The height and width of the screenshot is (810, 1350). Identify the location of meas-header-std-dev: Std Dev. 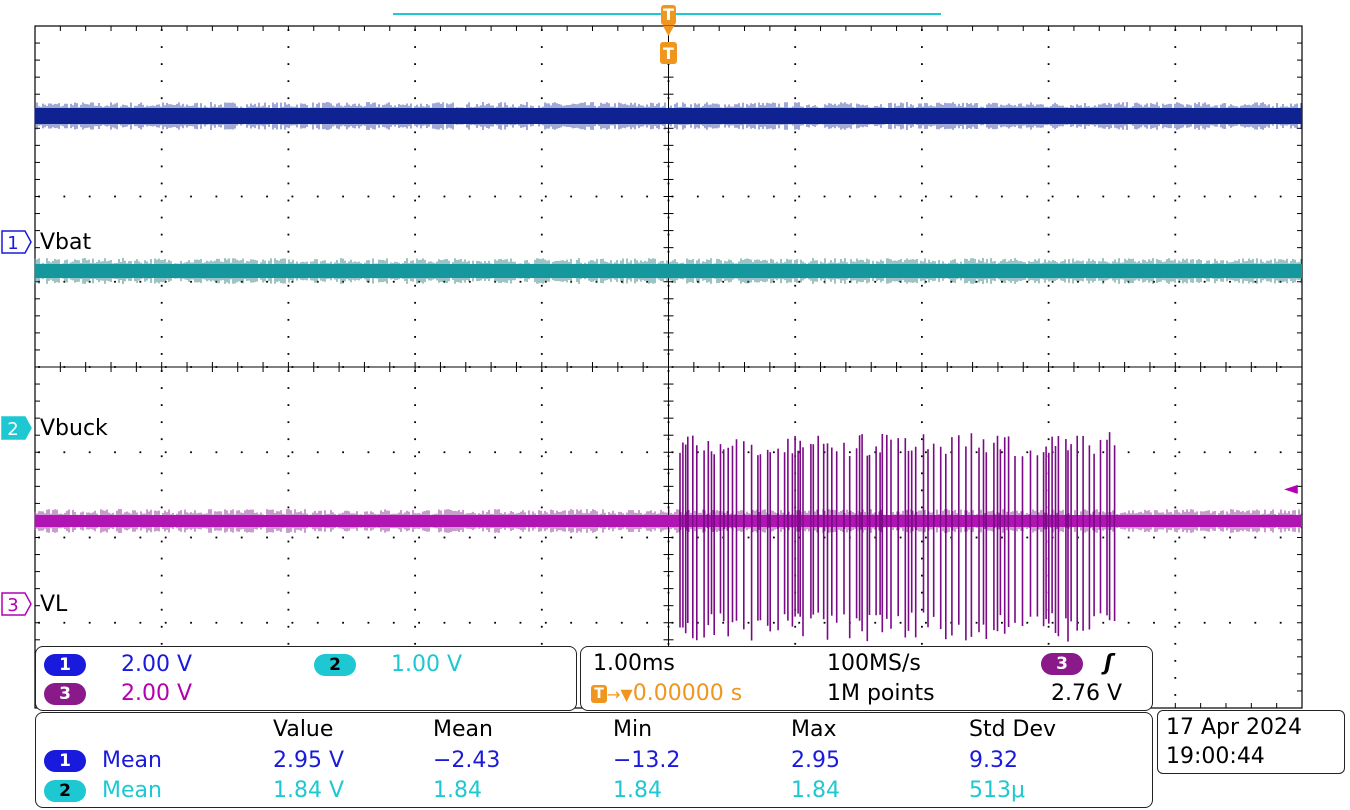
(1013, 729).